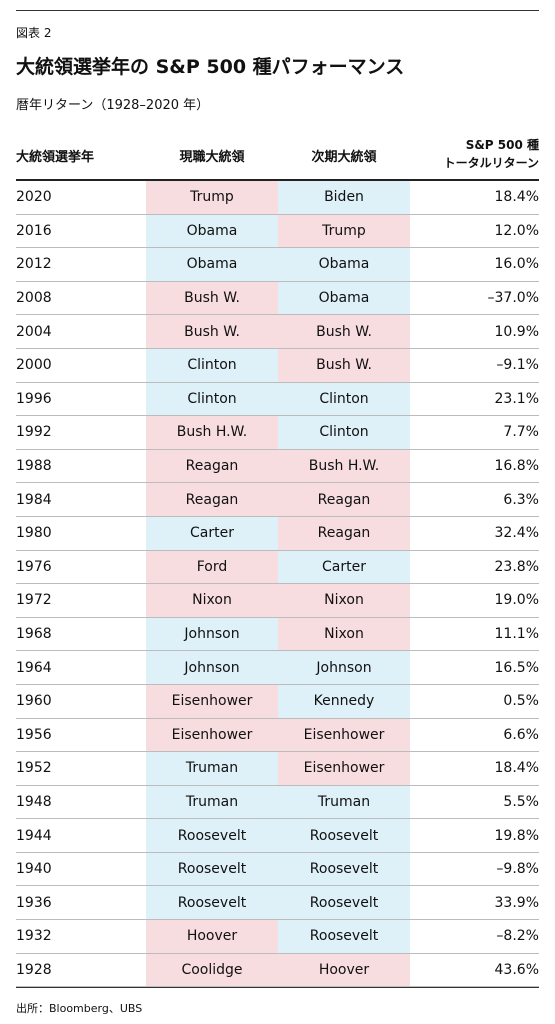 The image size is (555, 1024). What do you see at coordinates (517, 936) in the screenshot?
I see `return-cell: –8.2%` at bounding box center [517, 936].